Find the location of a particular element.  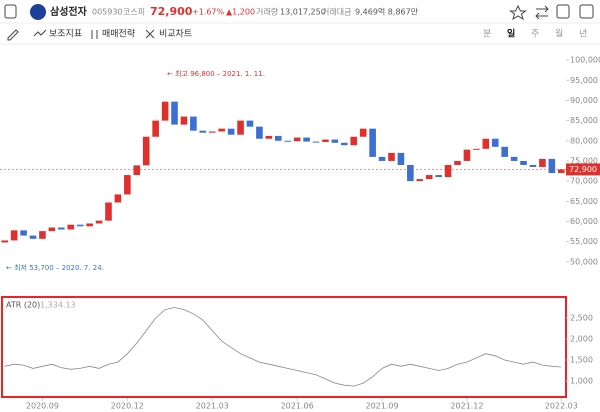

y-tick-label: 50,000 is located at coordinates (584, 261).